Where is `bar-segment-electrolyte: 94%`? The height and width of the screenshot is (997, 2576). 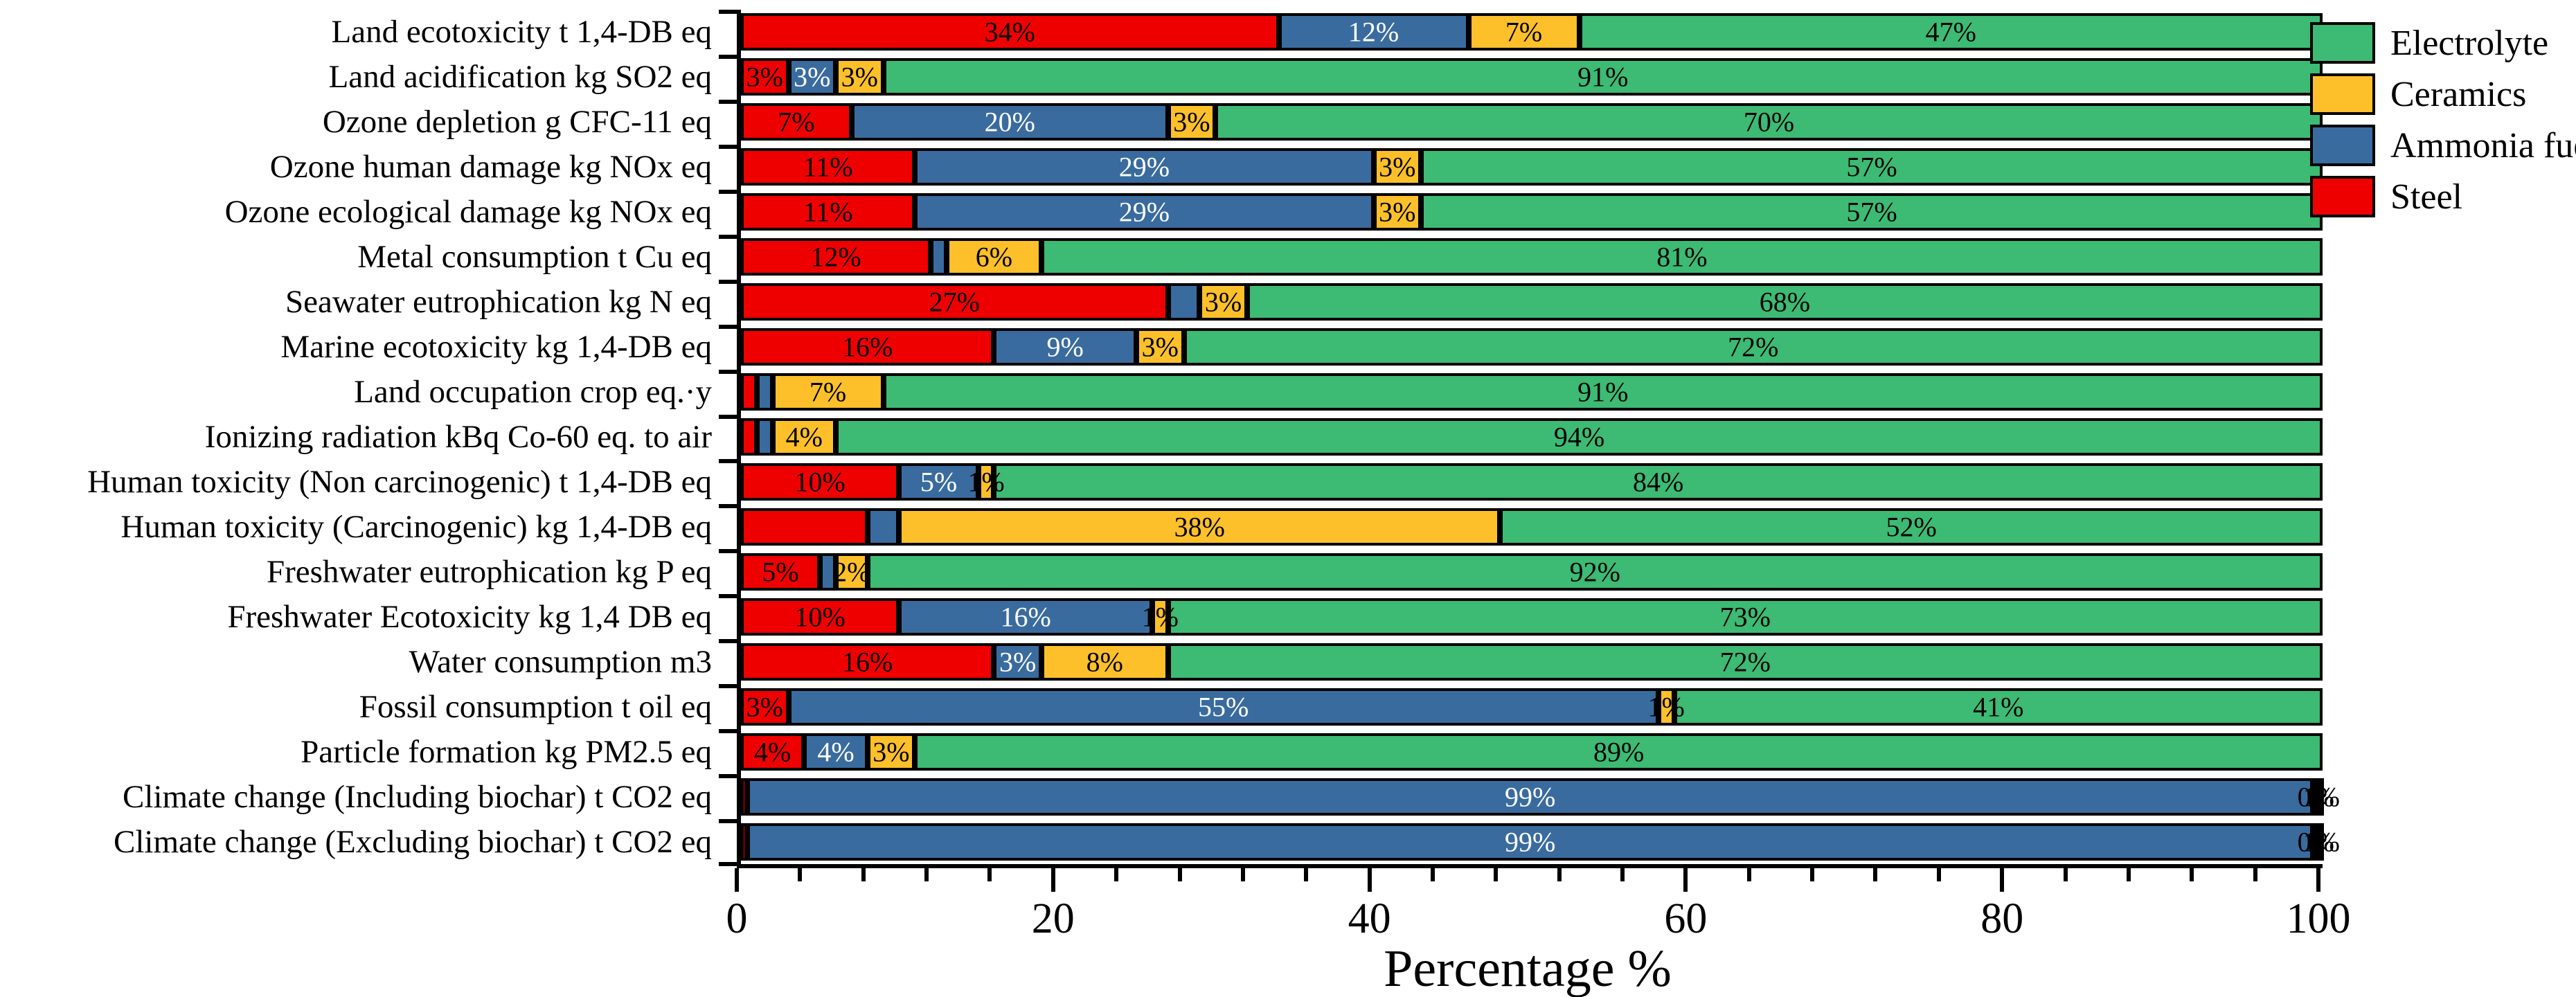
bar-segment-electrolyte: 94% is located at coordinates (1579, 437).